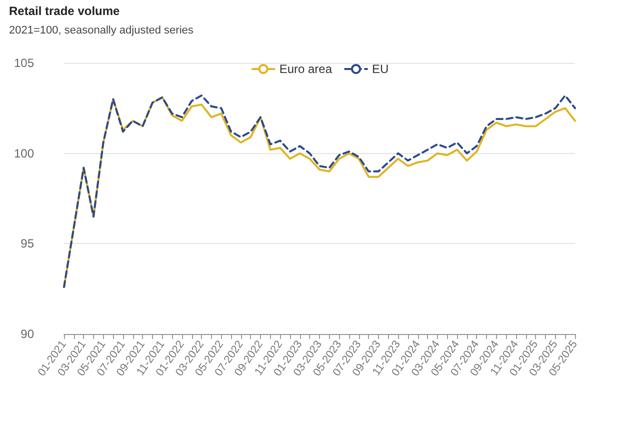 This screenshot has height=428, width=640. What do you see at coordinates (27, 334) in the screenshot?
I see `y-tick-label: 90` at bounding box center [27, 334].